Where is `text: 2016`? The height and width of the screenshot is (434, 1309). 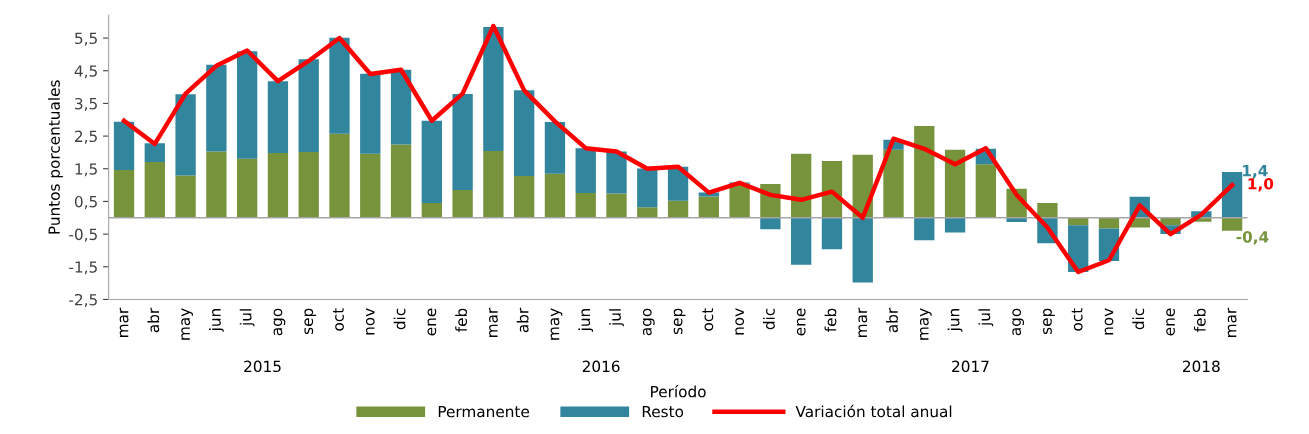
text: 2016 is located at coordinates (601, 366).